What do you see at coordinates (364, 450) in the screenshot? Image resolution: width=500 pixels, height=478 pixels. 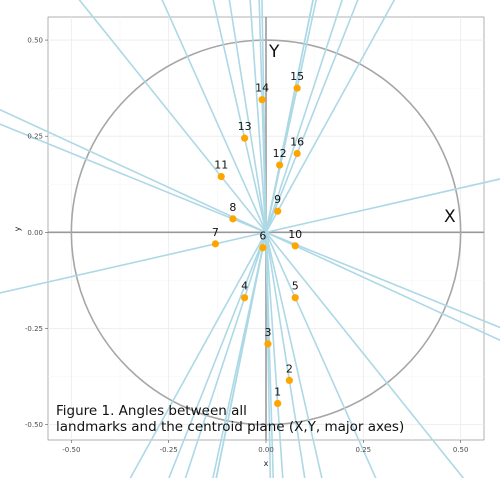 I see `x-tick-label: 0.25` at bounding box center [364, 450].